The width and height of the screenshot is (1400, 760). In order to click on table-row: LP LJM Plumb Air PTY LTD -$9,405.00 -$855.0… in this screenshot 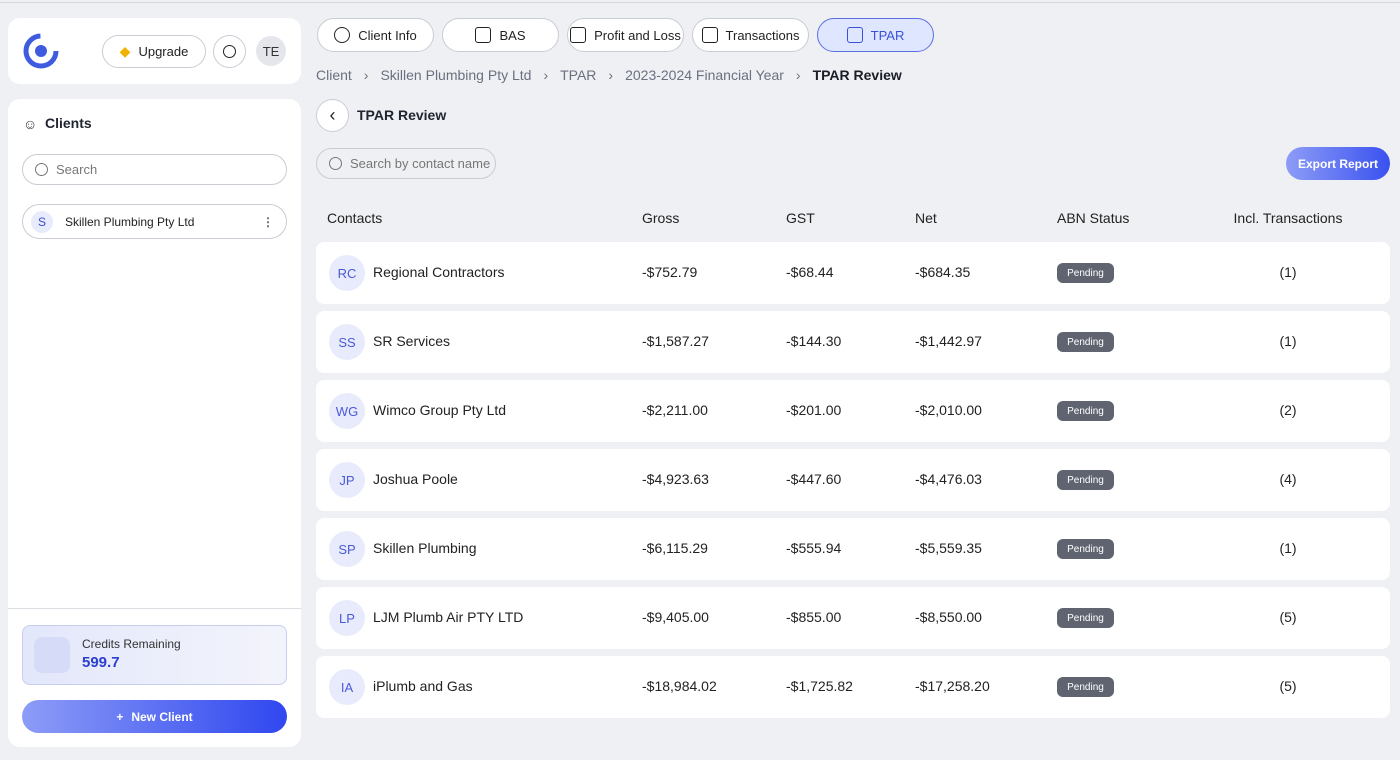, I will do `click(853, 618)`.